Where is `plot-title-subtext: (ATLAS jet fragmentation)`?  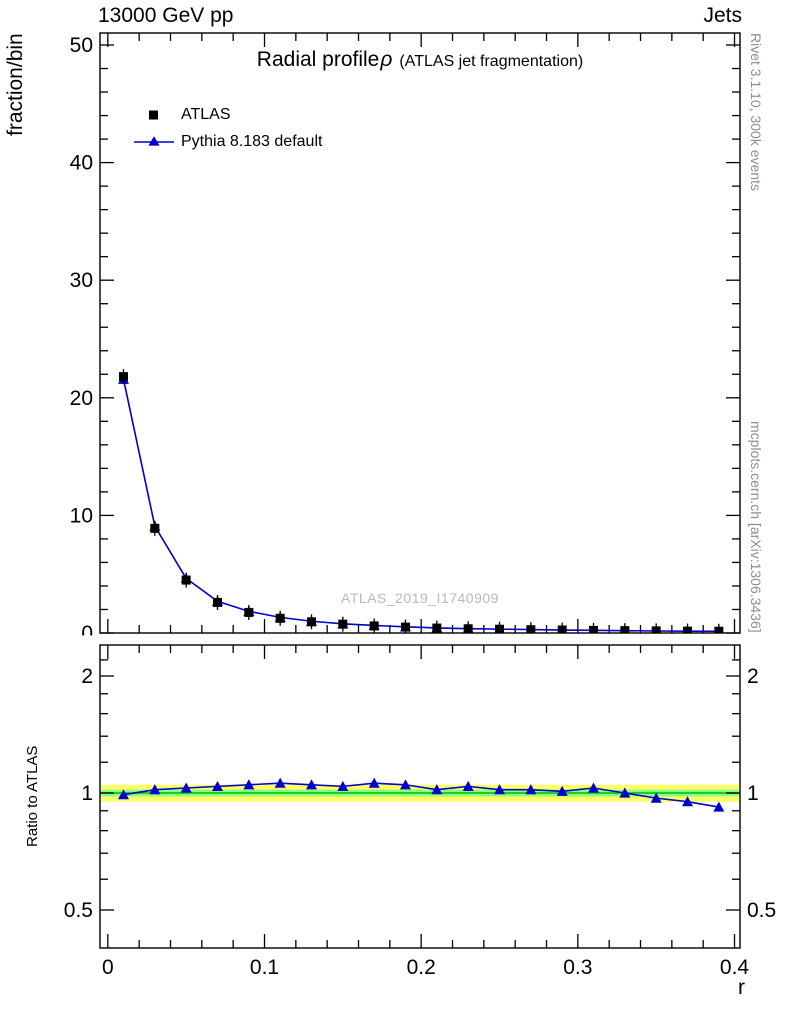 plot-title-subtext: (ATLAS jet fragmentation) is located at coordinates (491, 61).